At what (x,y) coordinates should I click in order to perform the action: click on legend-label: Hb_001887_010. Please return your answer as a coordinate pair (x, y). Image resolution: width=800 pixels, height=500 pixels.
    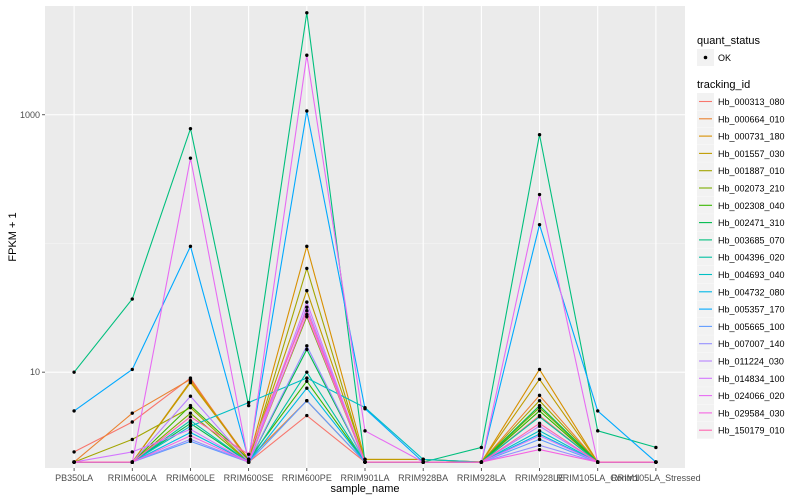
    Looking at the image, I should click on (751, 171).